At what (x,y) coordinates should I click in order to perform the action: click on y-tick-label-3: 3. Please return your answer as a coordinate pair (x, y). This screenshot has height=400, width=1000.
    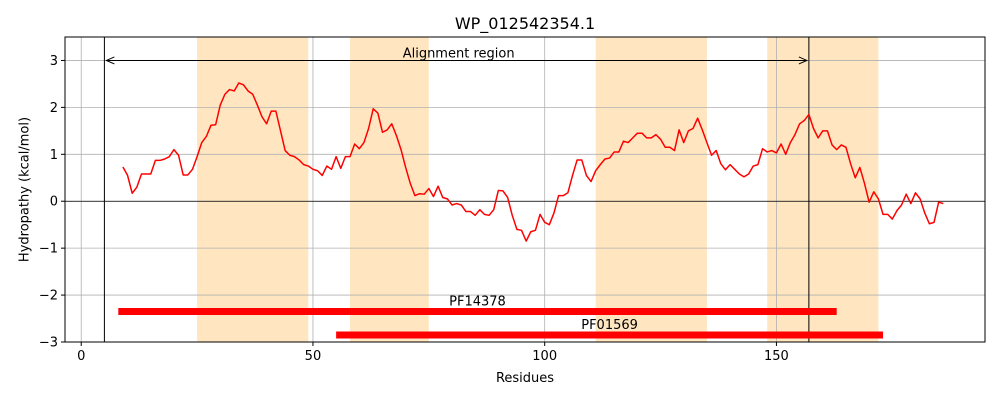
    Looking at the image, I should click on (54, 61).